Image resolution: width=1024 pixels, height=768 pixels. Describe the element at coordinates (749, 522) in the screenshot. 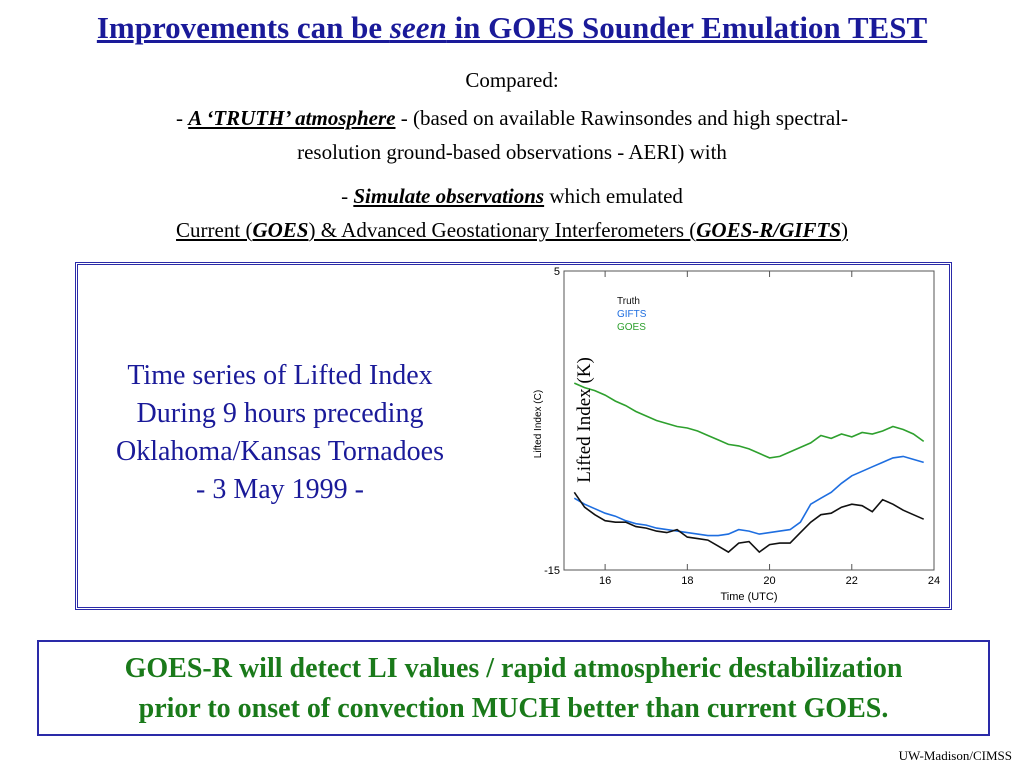

I see `series-line-truth` at that location.